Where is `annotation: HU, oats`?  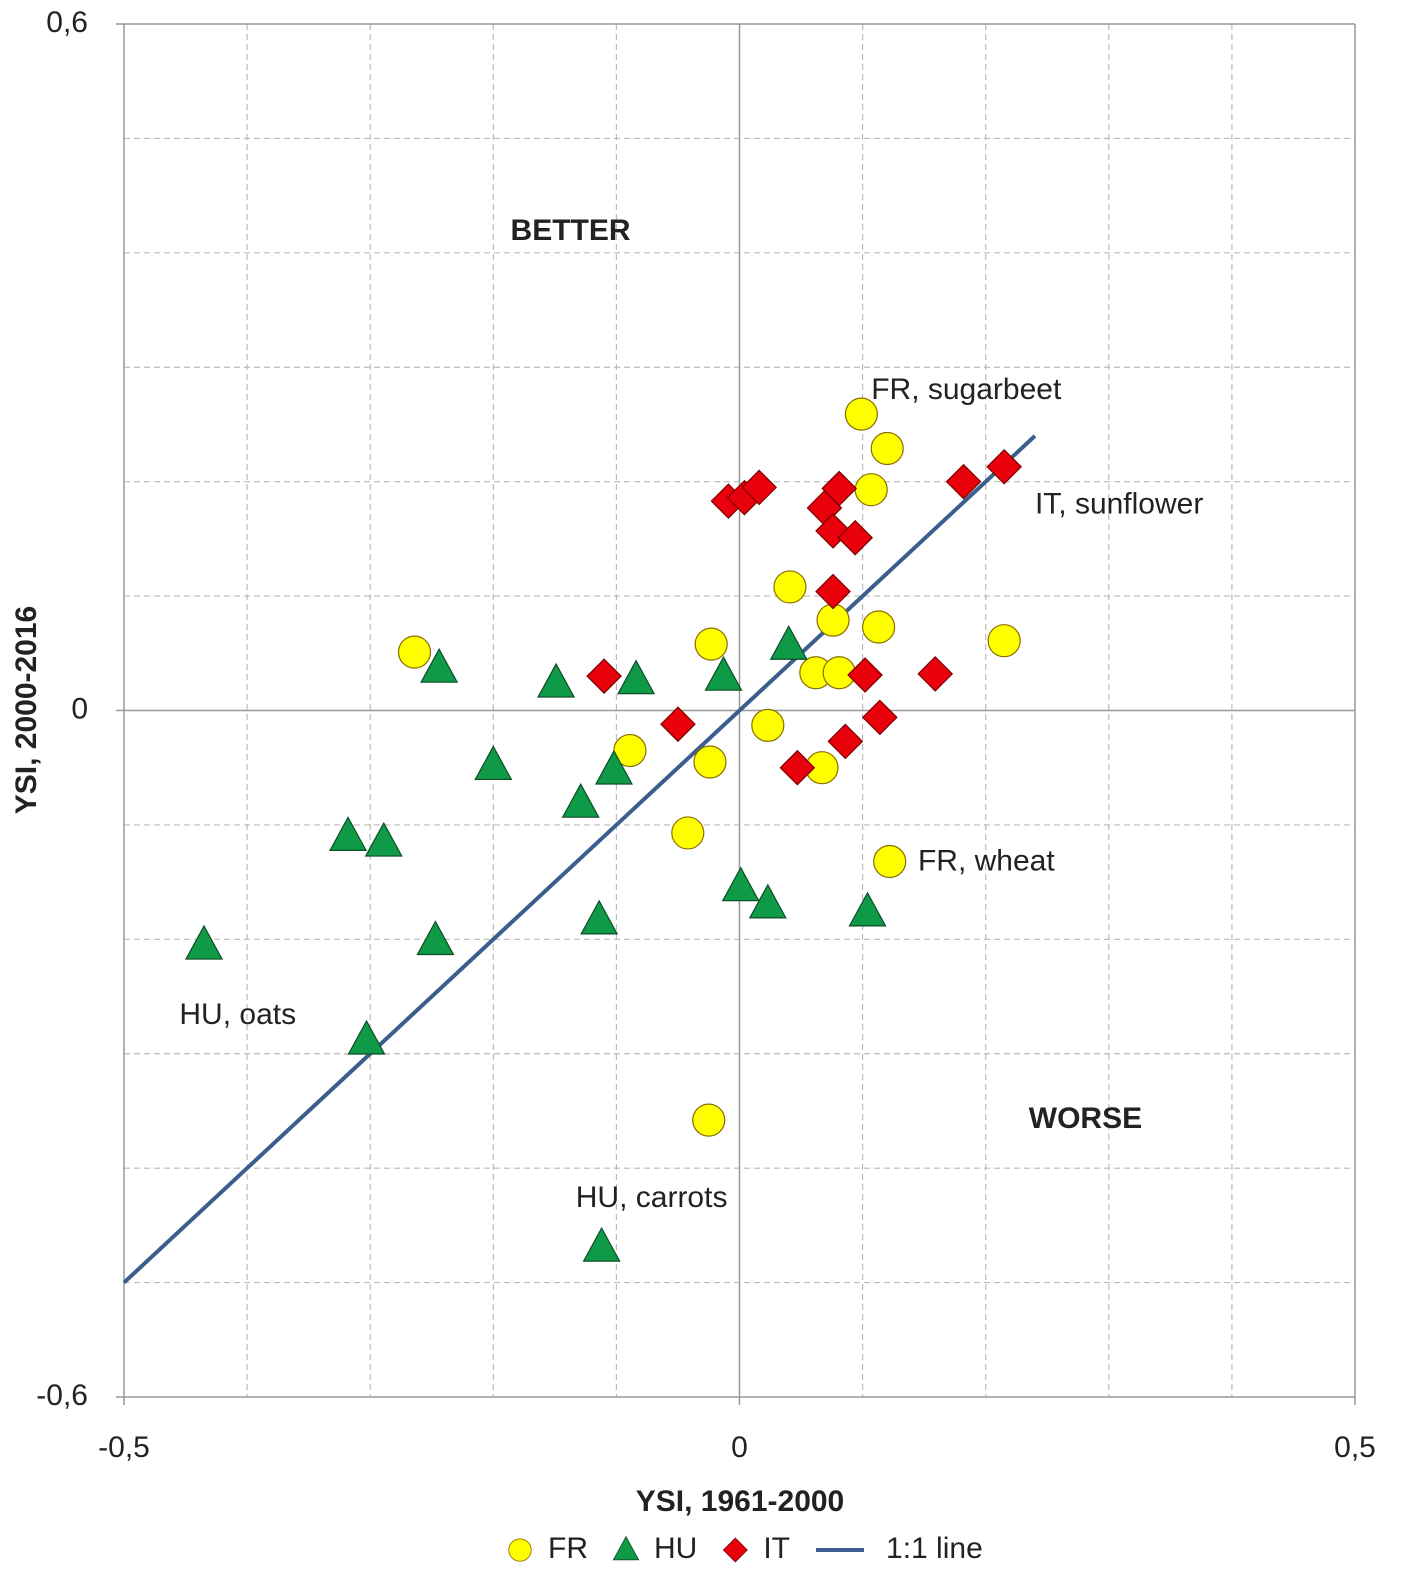
annotation: HU, oats is located at coordinates (237, 1014).